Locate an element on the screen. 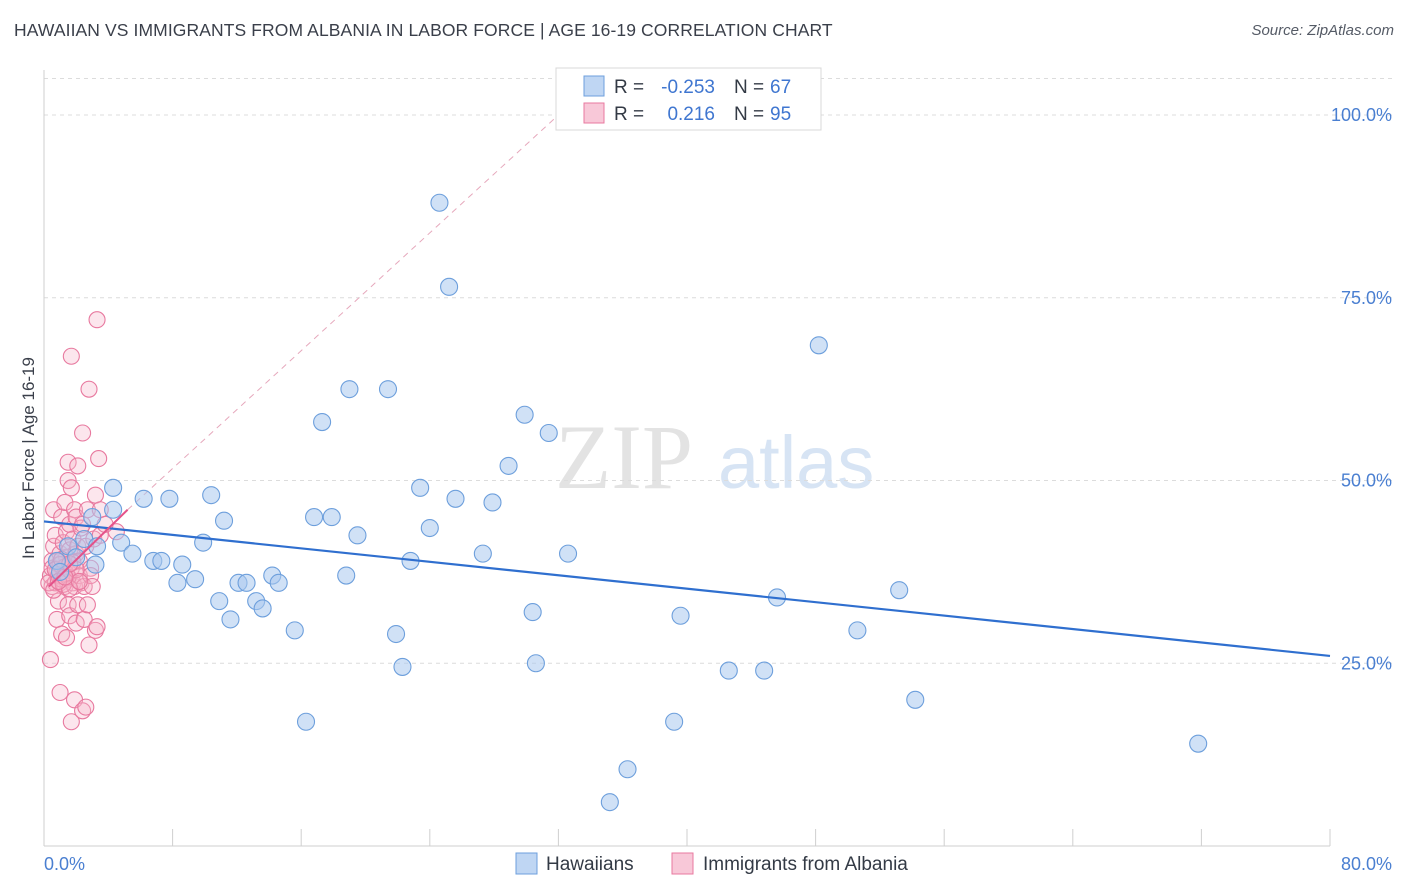  hawaiian-trend-line is located at coordinates (687, 589).